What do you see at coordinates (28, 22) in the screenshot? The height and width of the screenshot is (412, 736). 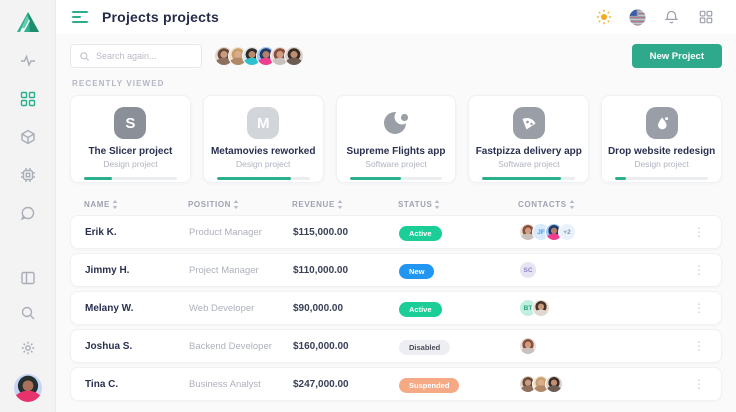 I see `app-logo-icon` at bounding box center [28, 22].